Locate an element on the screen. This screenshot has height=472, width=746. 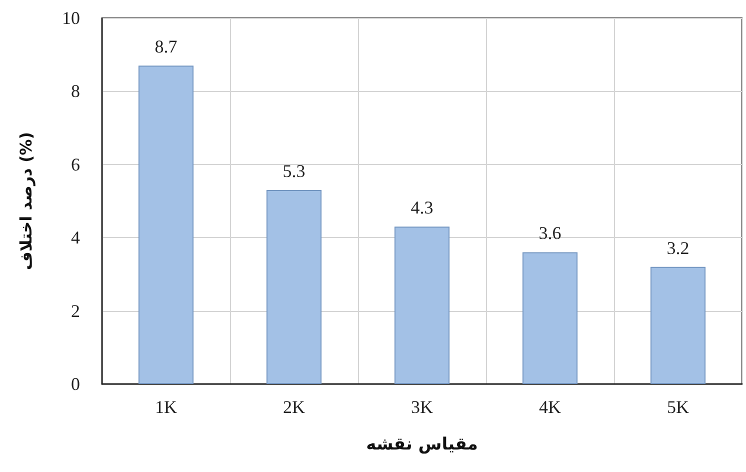
y-tick-label: 10 is located at coordinates (71, 18).